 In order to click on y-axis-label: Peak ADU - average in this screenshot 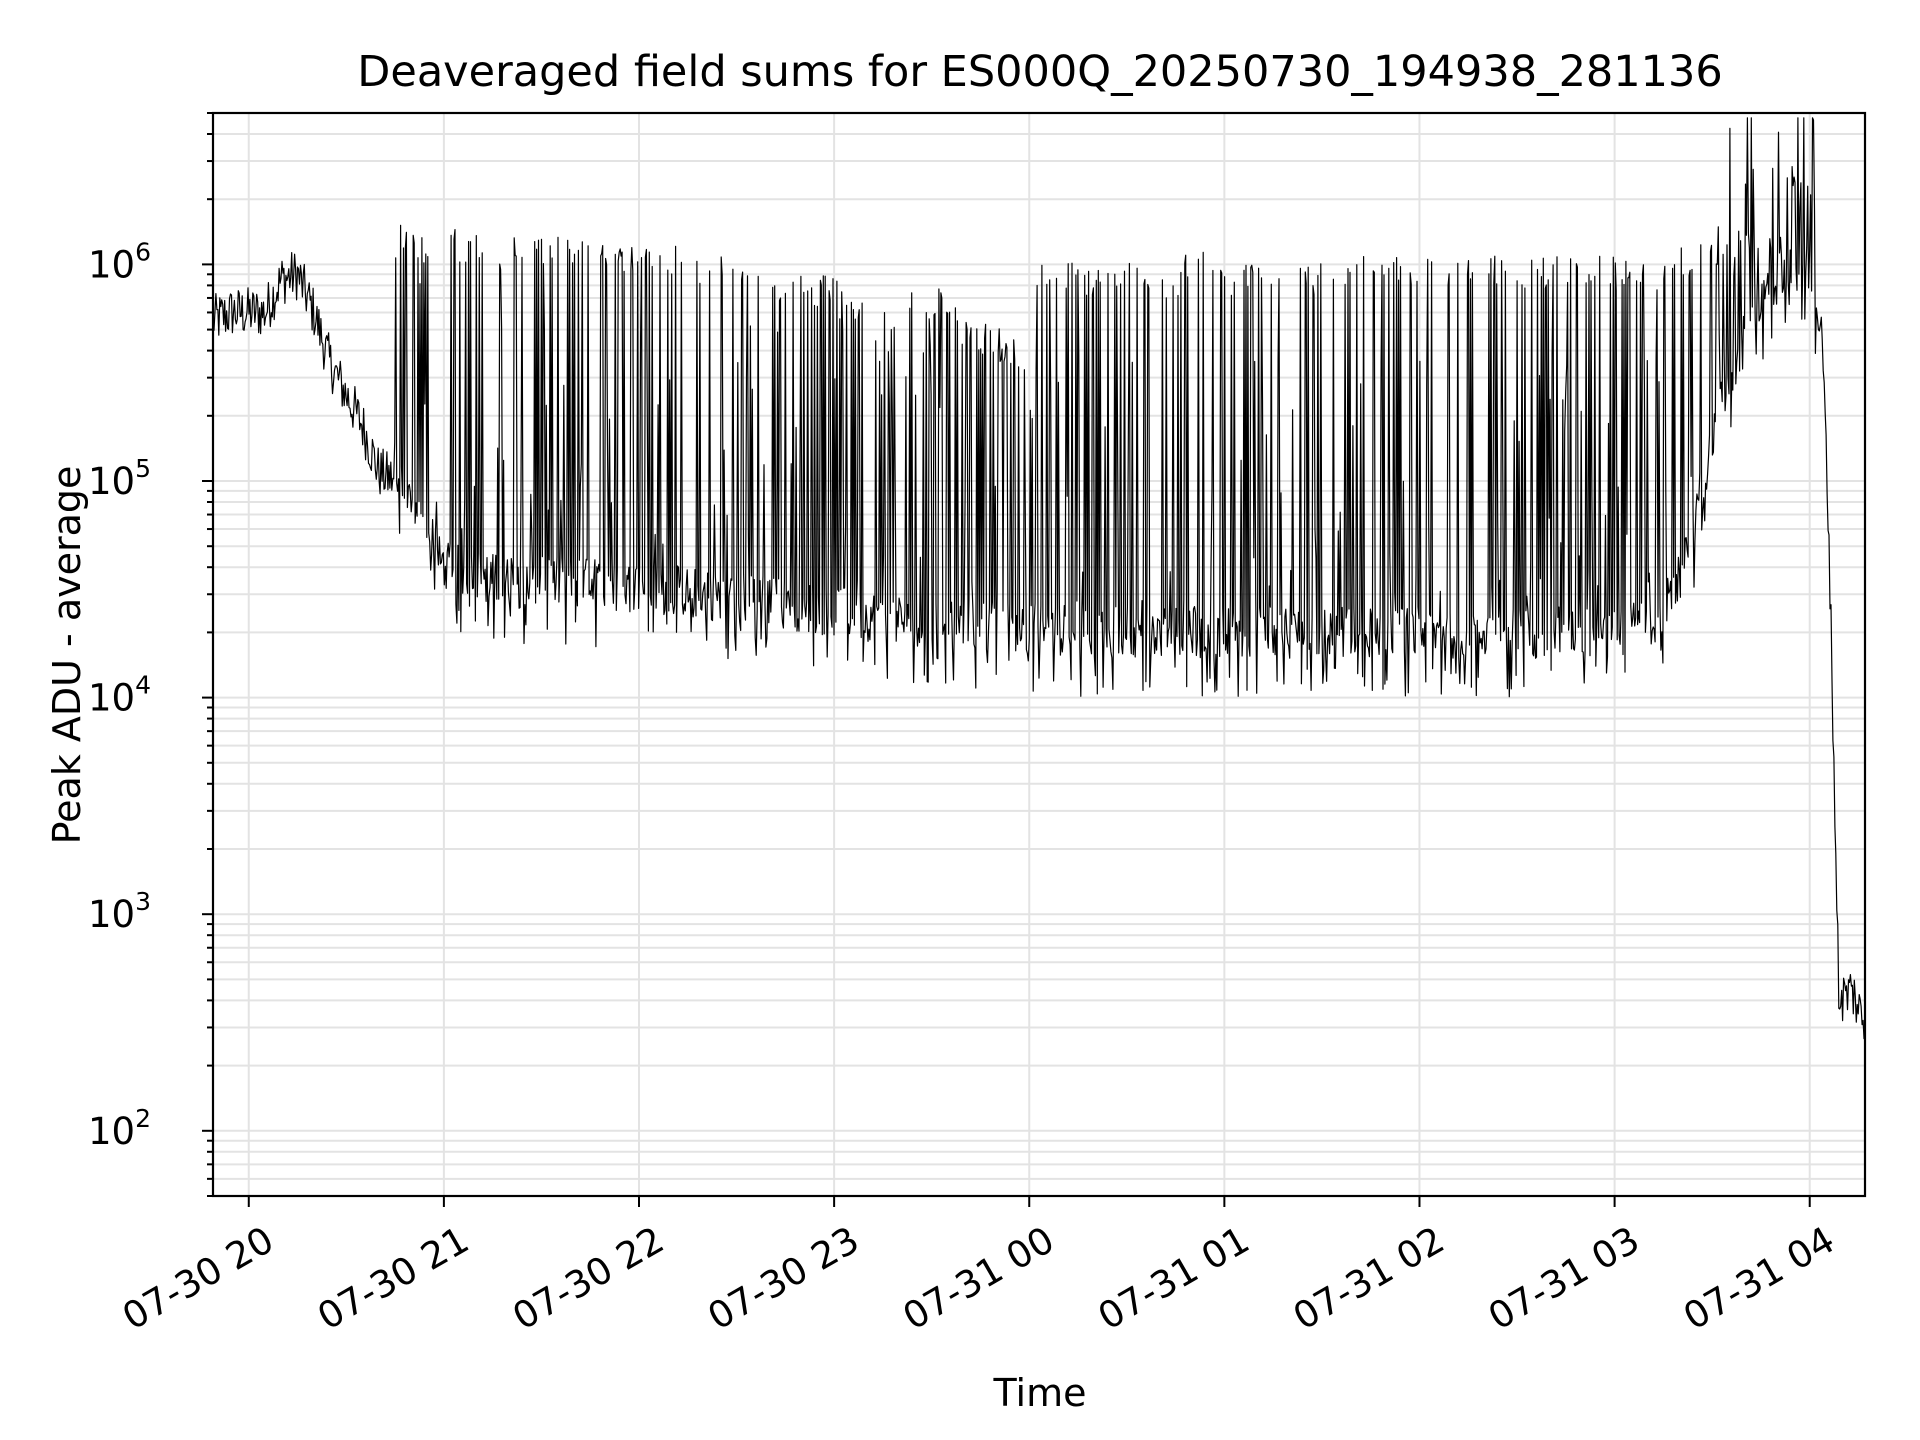, I will do `click(67, 655)`.